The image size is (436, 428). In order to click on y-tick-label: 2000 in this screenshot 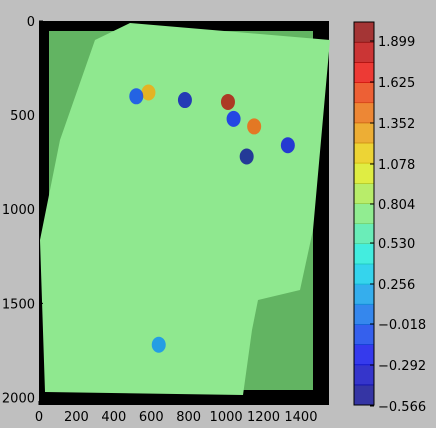, I will do `click(18, 398)`.